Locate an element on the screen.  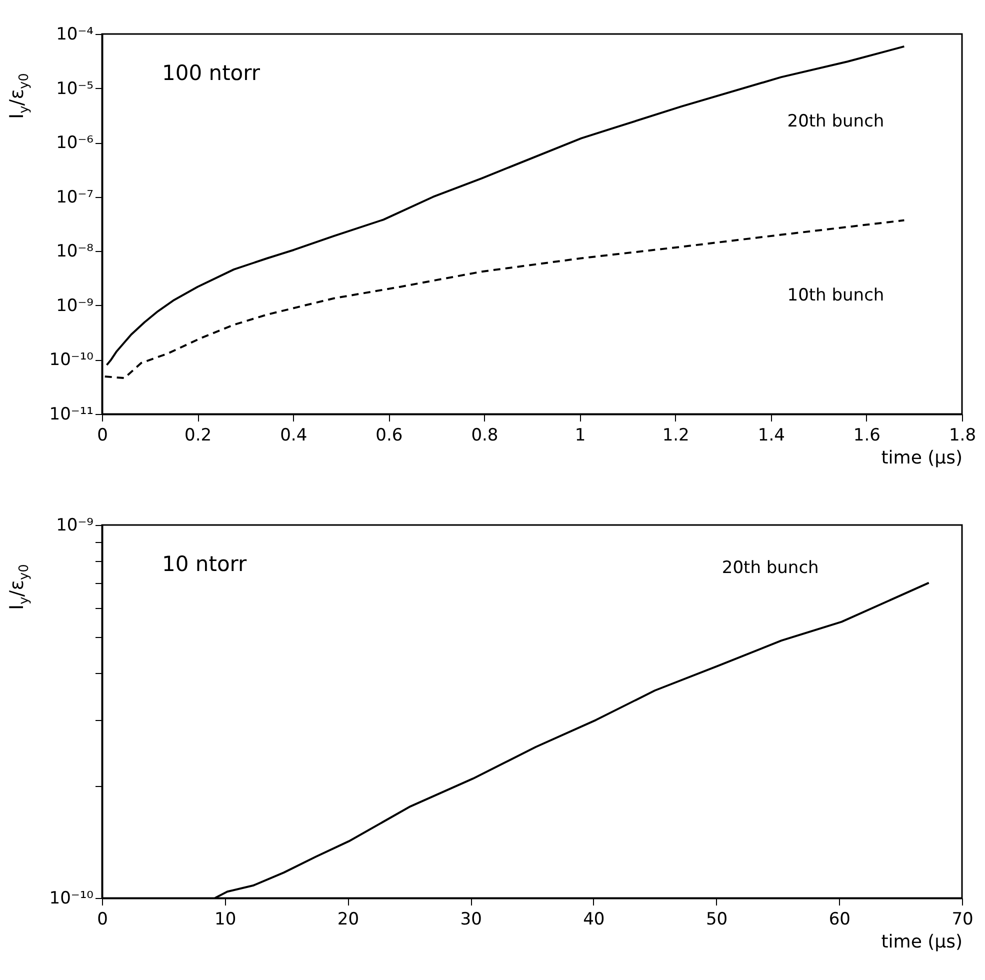
y-tick-label: 10⁻⁷ is located at coordinates (75, 197).